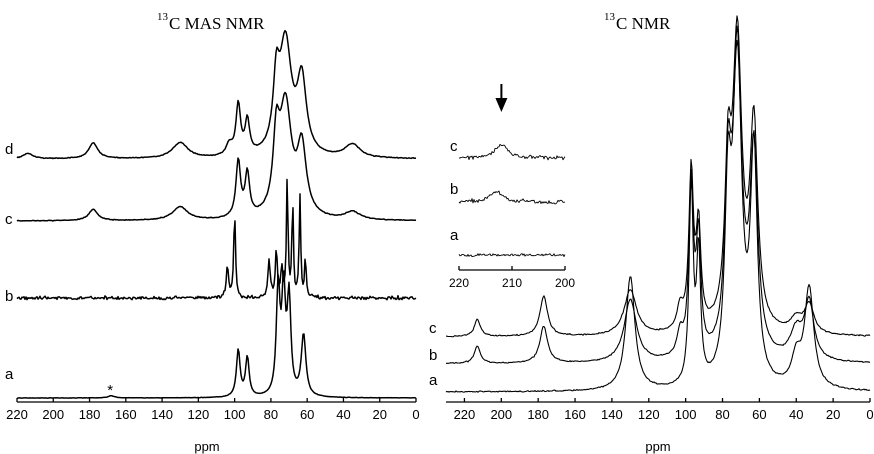 This screenshot has width=874, height=454. I want to click on left-tick-label: 220, so click(17, 414).